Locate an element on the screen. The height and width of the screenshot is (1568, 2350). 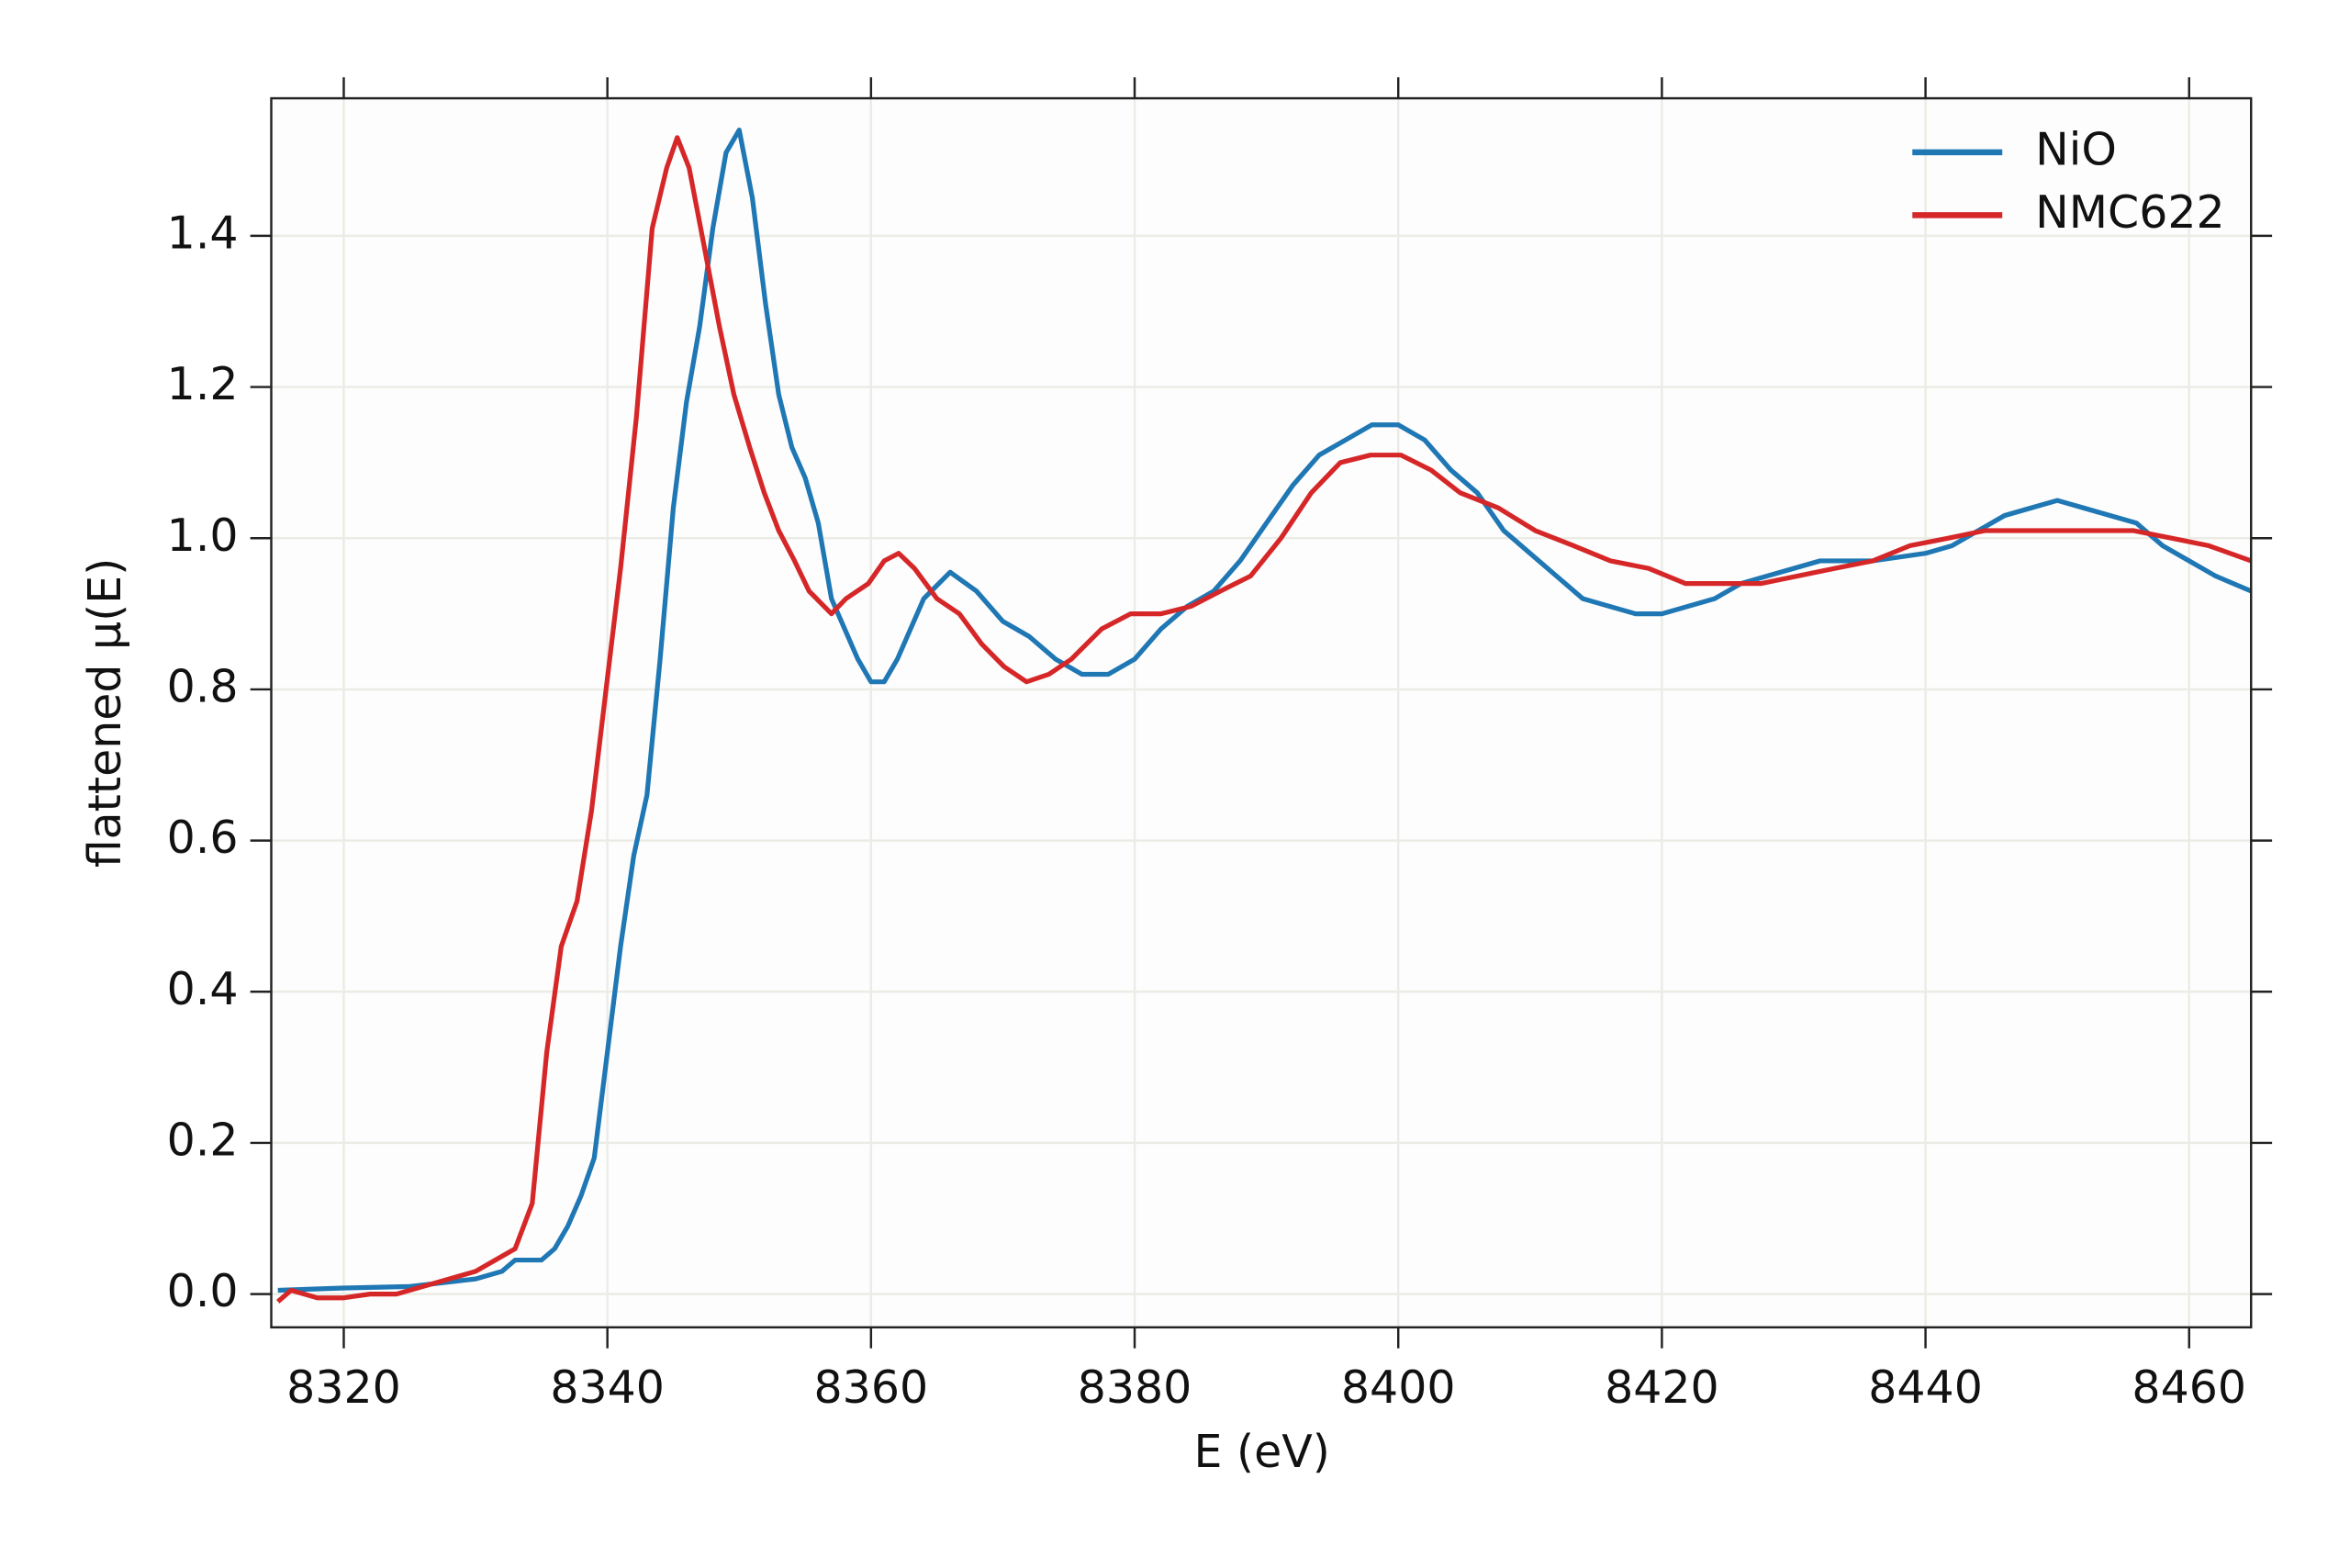
legend-label: NMC622 is located at coordinates (2130, 212).